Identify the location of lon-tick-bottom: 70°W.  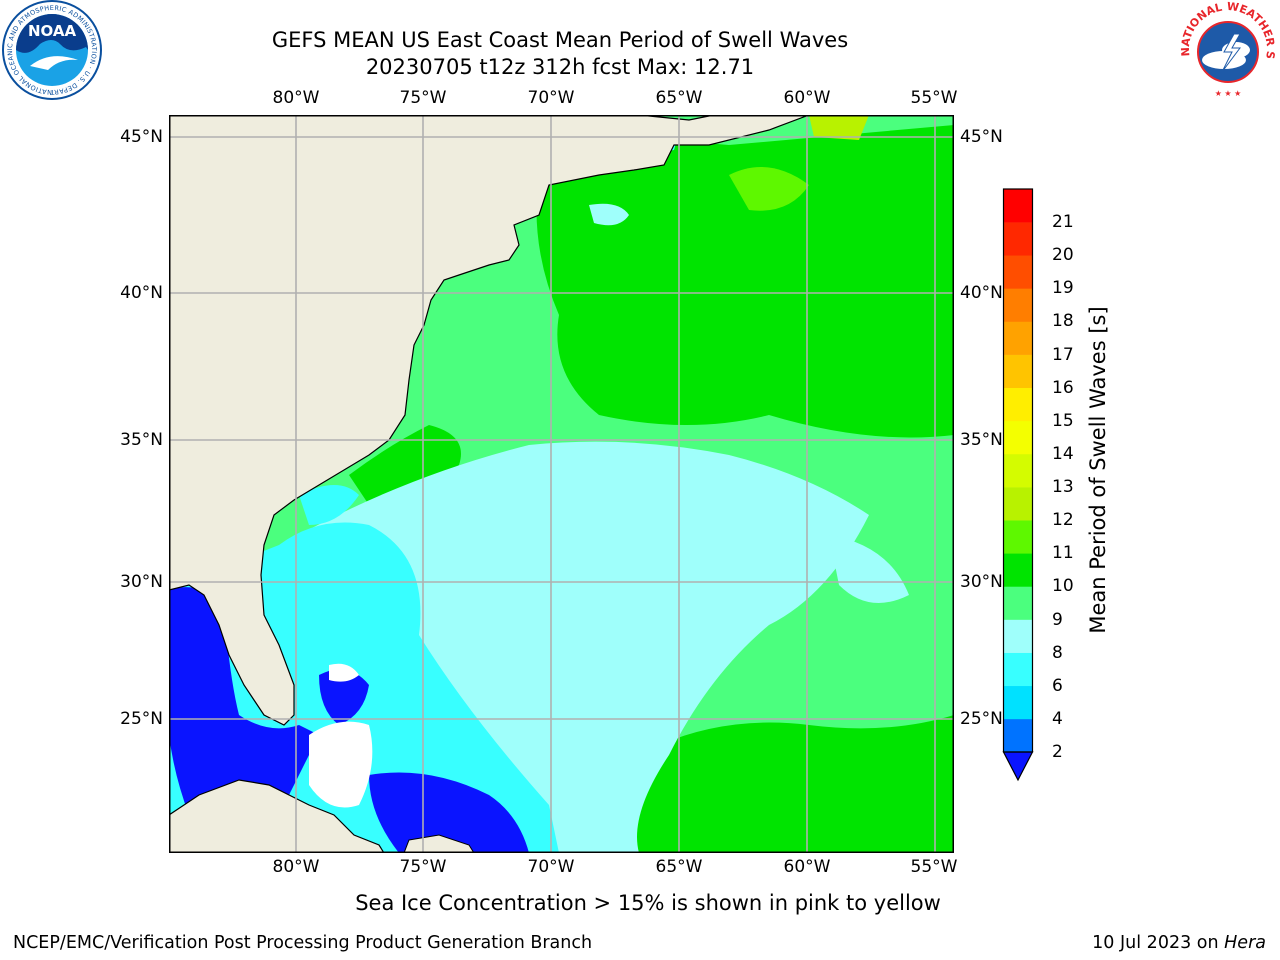
(551, 867).